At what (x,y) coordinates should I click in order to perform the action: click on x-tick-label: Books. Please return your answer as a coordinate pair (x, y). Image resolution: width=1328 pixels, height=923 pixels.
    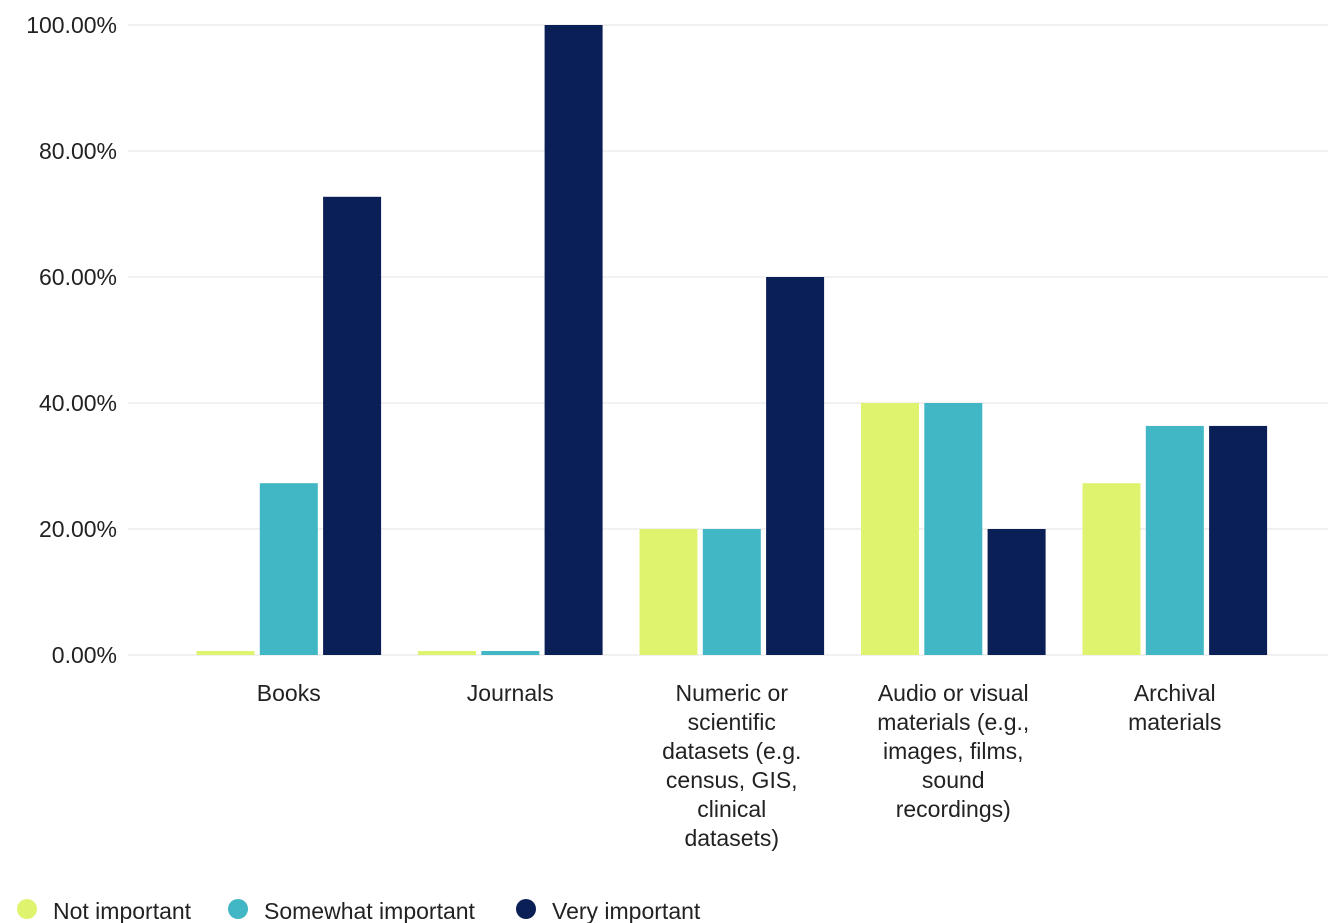
    Looking at the image, I should click on (289, 693).